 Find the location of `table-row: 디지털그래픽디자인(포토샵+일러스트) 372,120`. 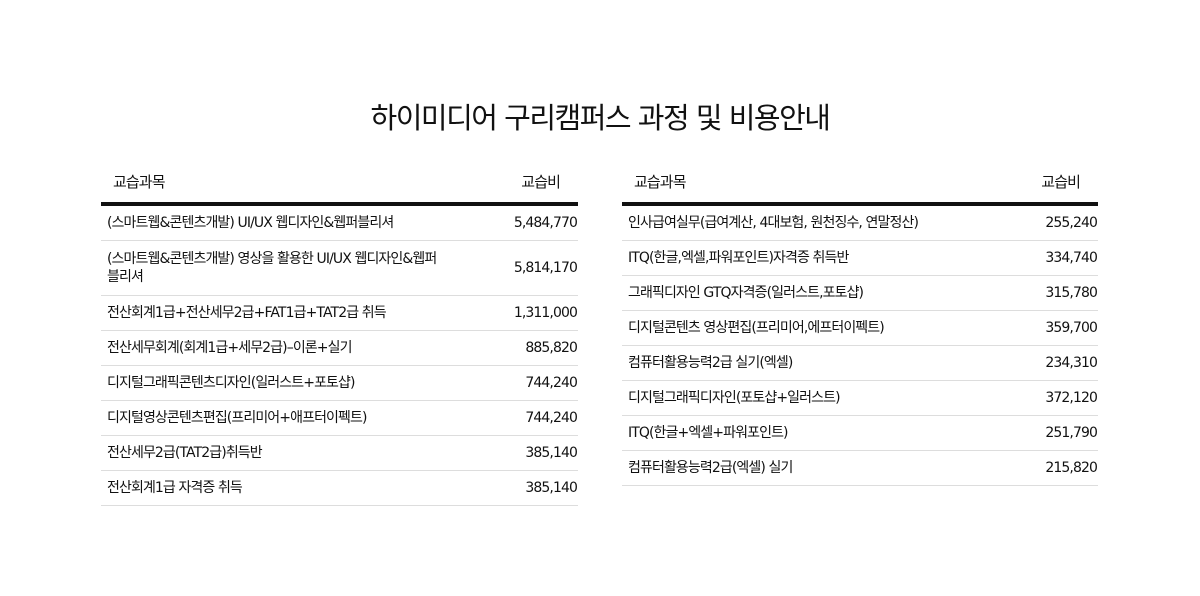

table-row: 디지털그래픽디자인(포토샵+일러스트) 372,120 is located at coordinates (860, 398).